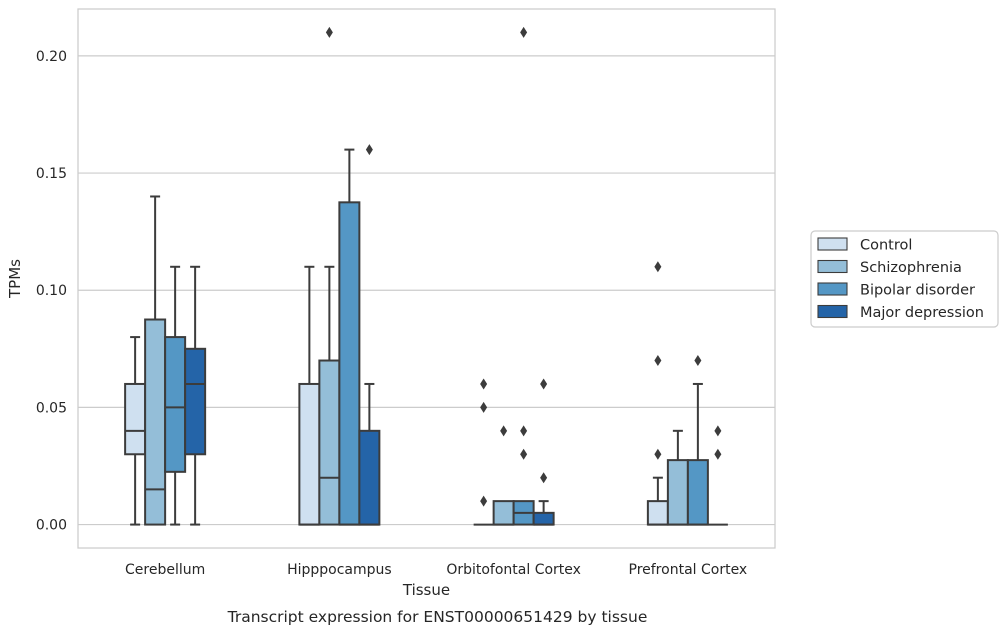  I want to click on x-tick-label: Prefrontal Cortex, so click(688, 570).